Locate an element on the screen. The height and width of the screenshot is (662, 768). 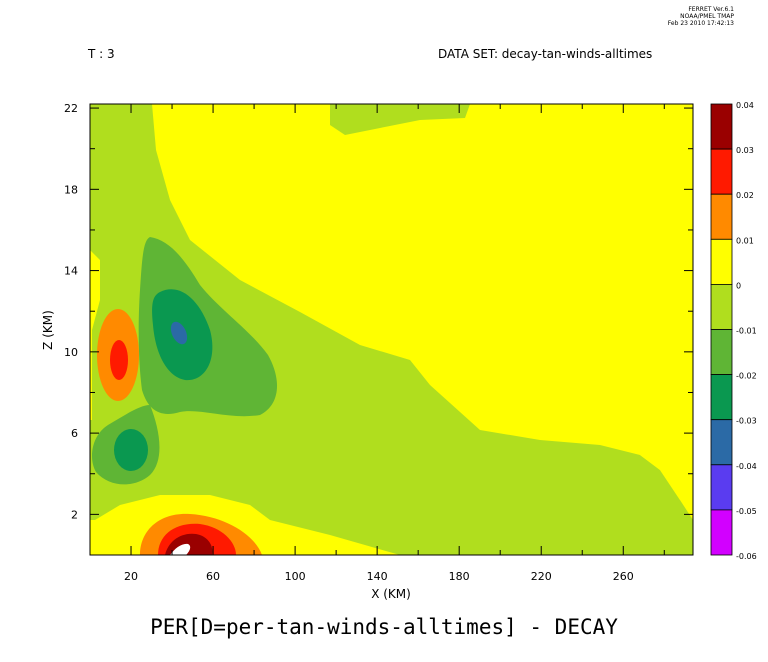
chart-title: PER[D=per-tan-winds-alltimes] - DECAY is located at coordinates (384, 627).